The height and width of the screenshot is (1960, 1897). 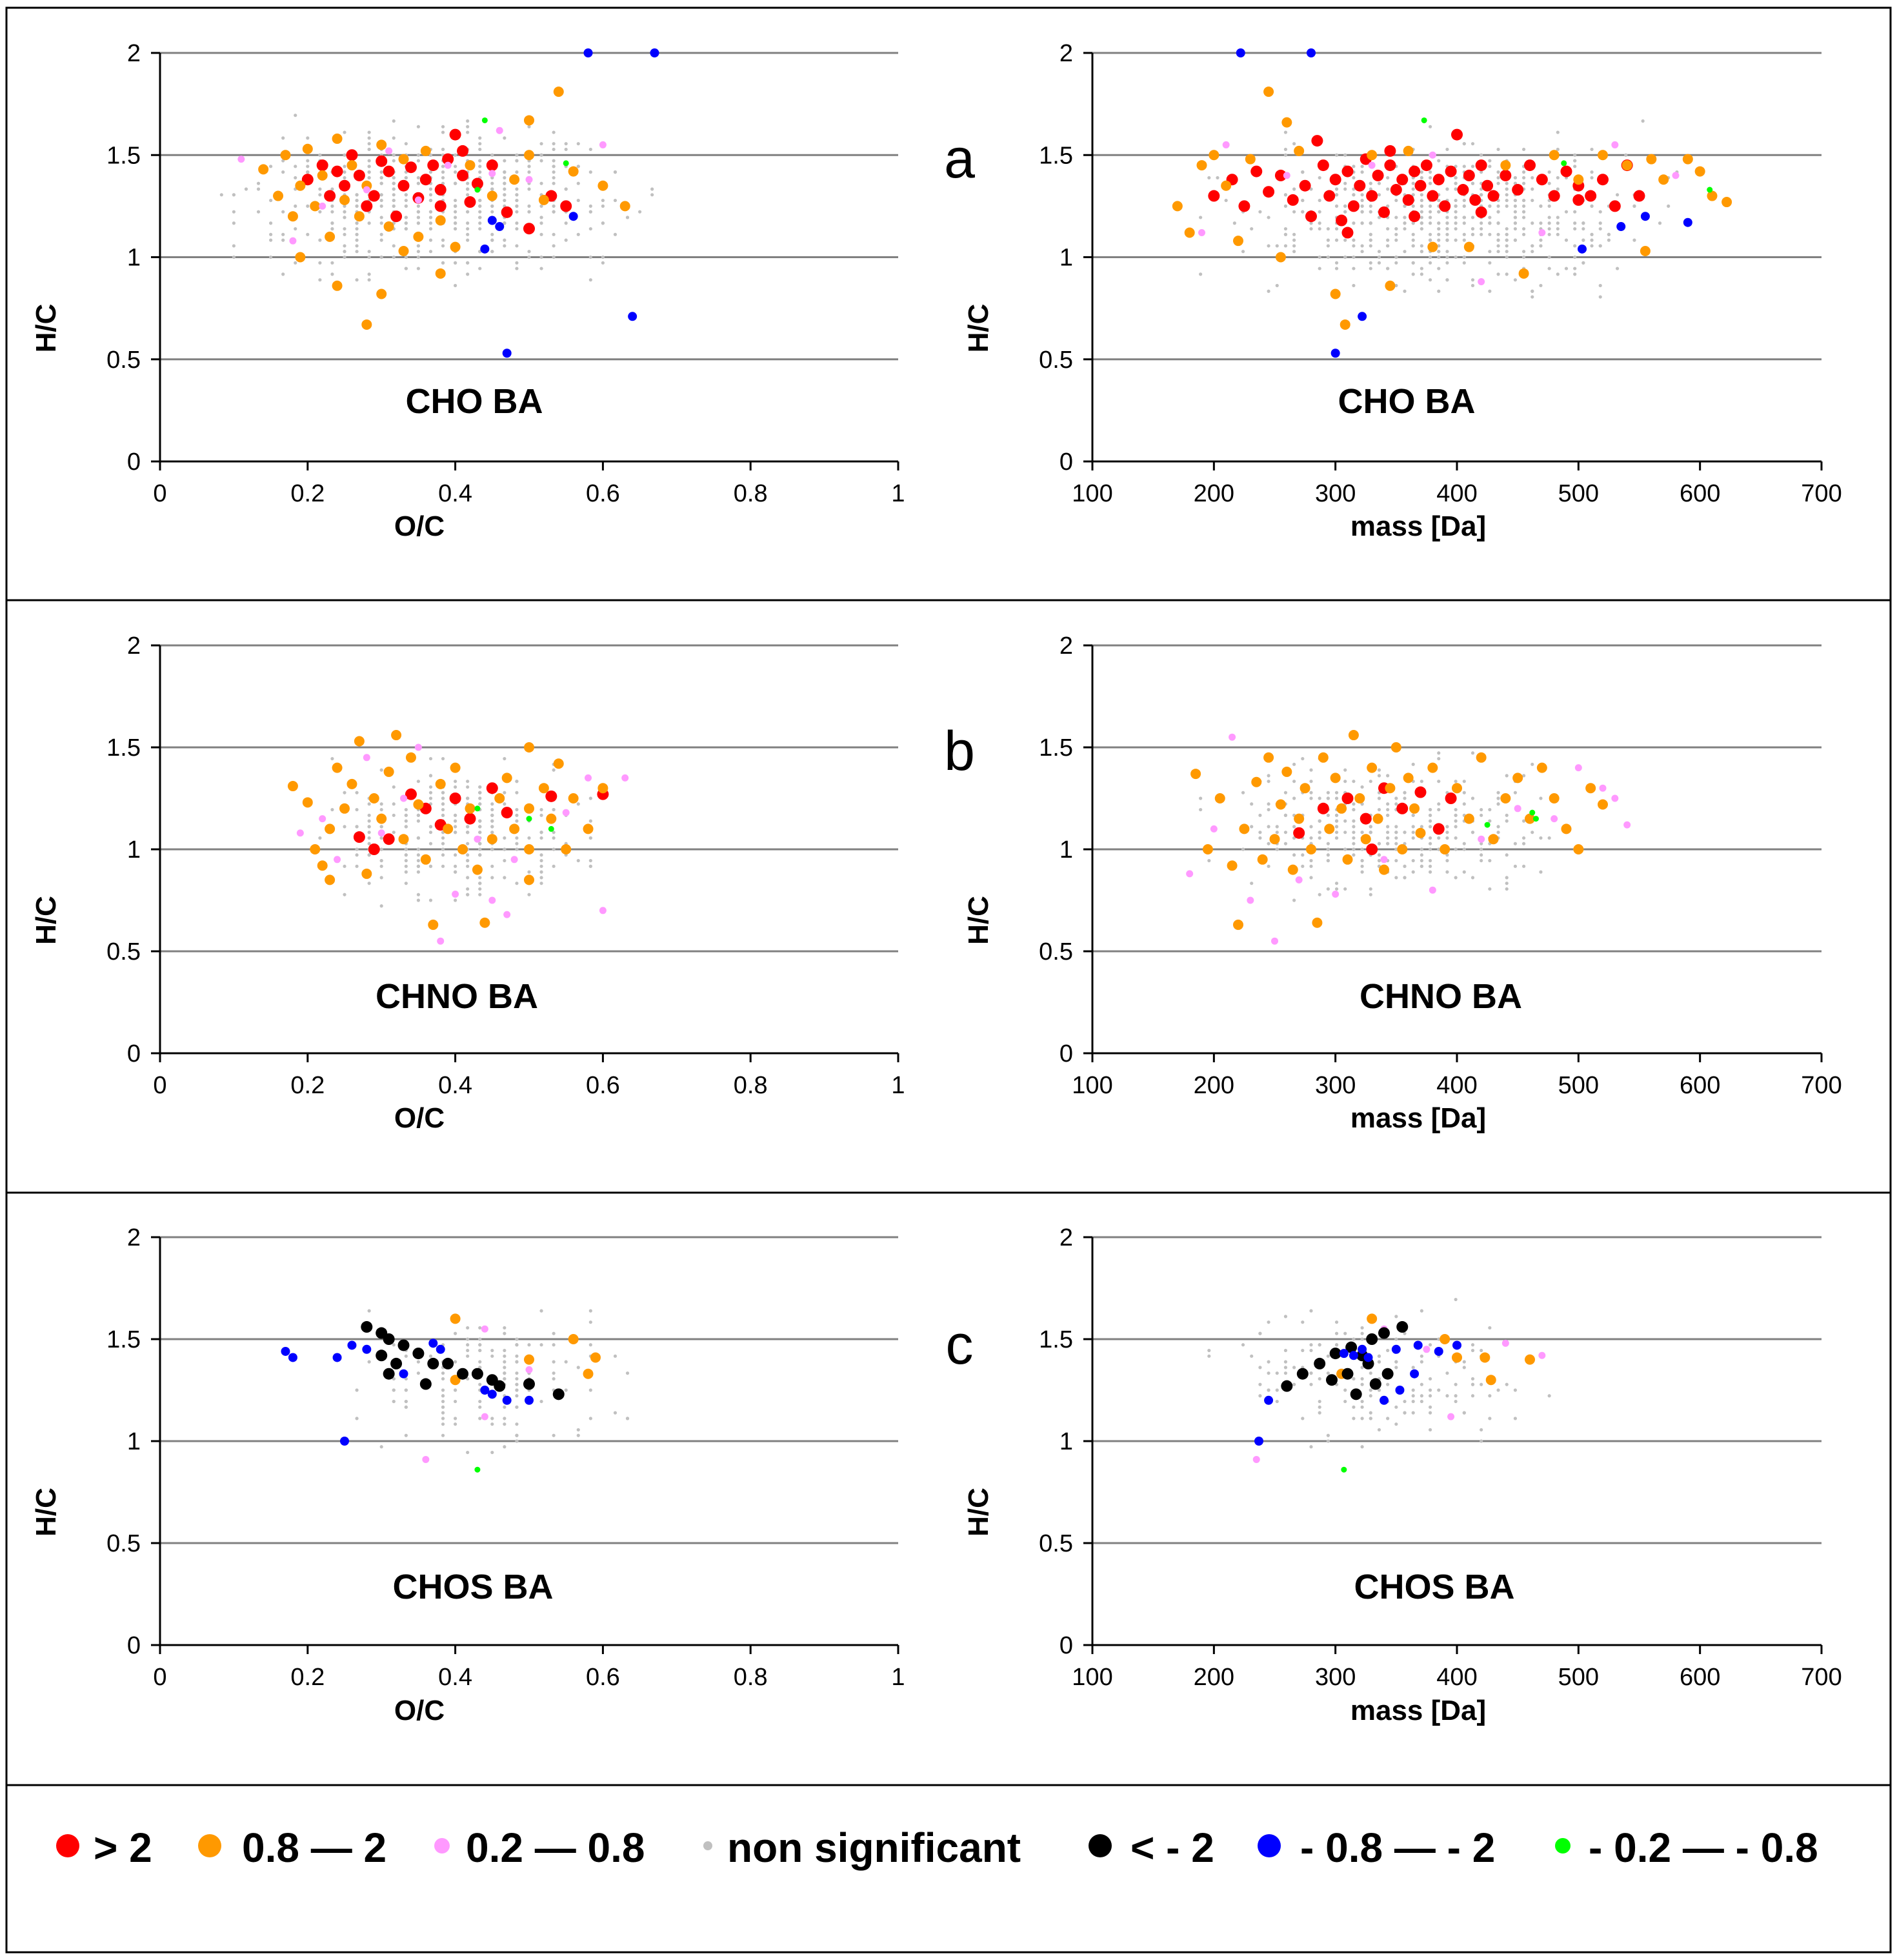 What do you see at coordinates (475, 402) in the screenshot?
I see `chart-title: CHO BA` at bounding box center [475, 402].